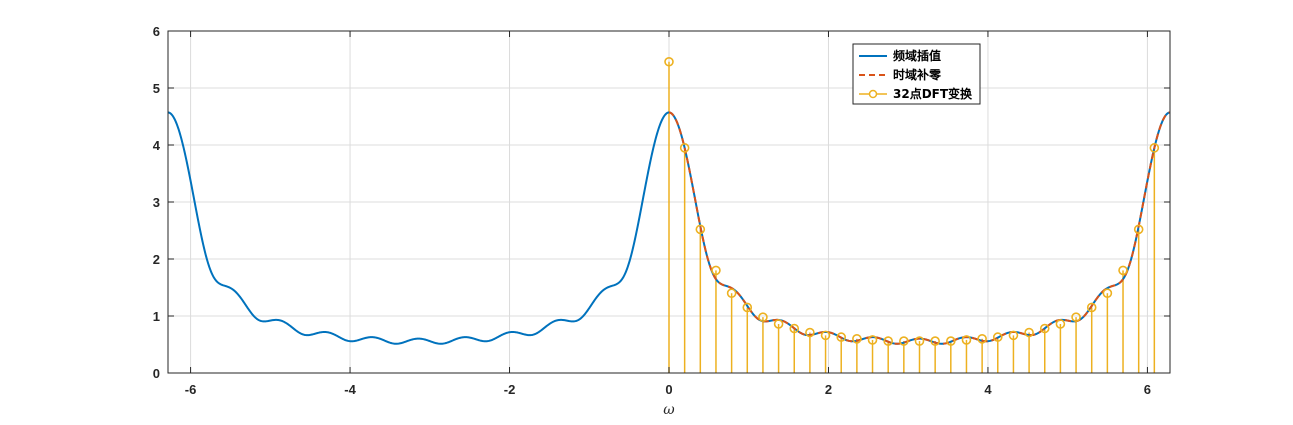  Describe the element at coordinates (156, 202) in the screenshot. I see `y-tick-label: 3` at that location.